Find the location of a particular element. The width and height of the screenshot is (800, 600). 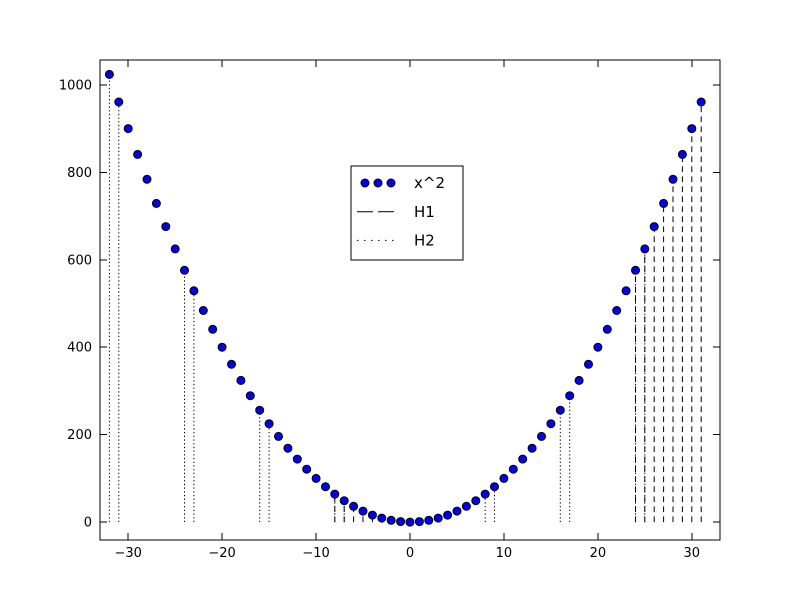

x-tick-label: −10 is located at coordinates (315, 553).